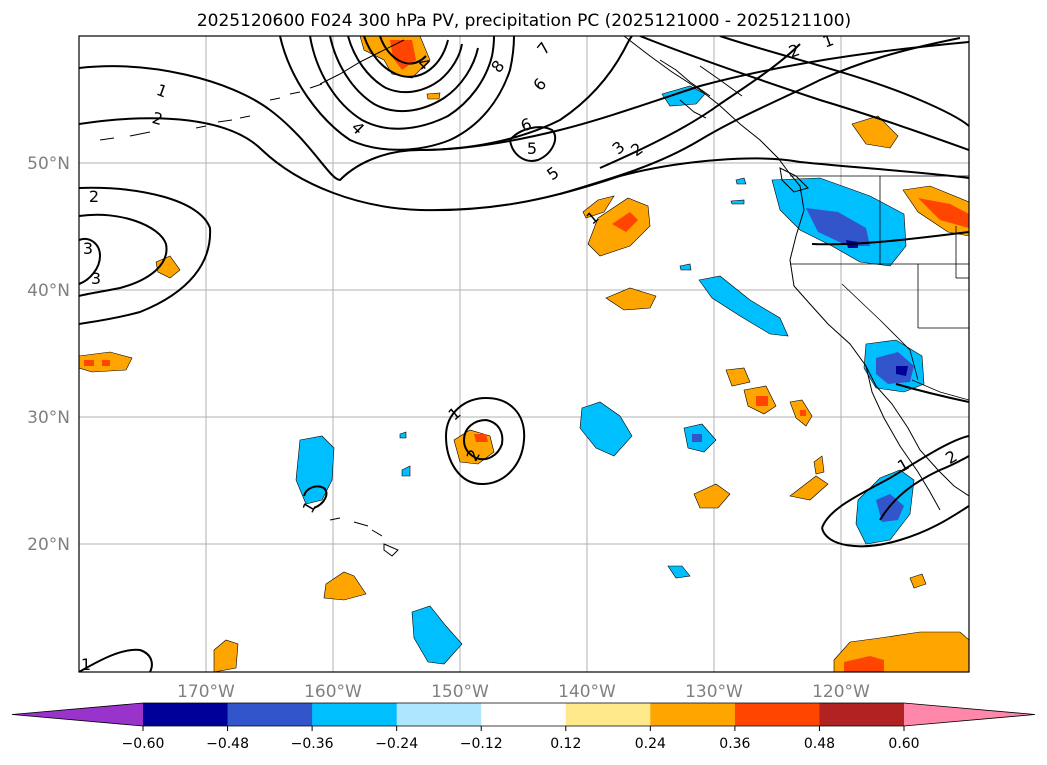  I want to click on precip-strongneg-130w, so click(697, 438).